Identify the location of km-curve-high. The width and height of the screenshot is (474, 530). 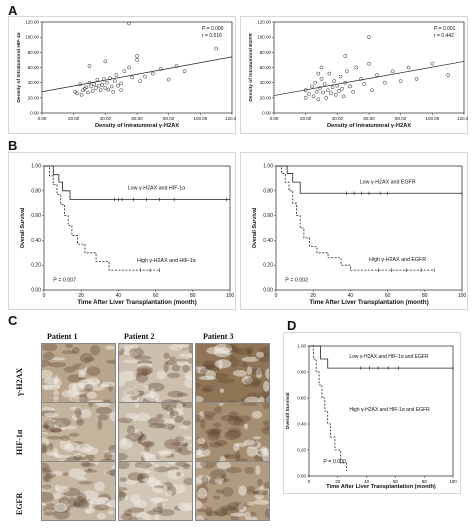
(355, 218).